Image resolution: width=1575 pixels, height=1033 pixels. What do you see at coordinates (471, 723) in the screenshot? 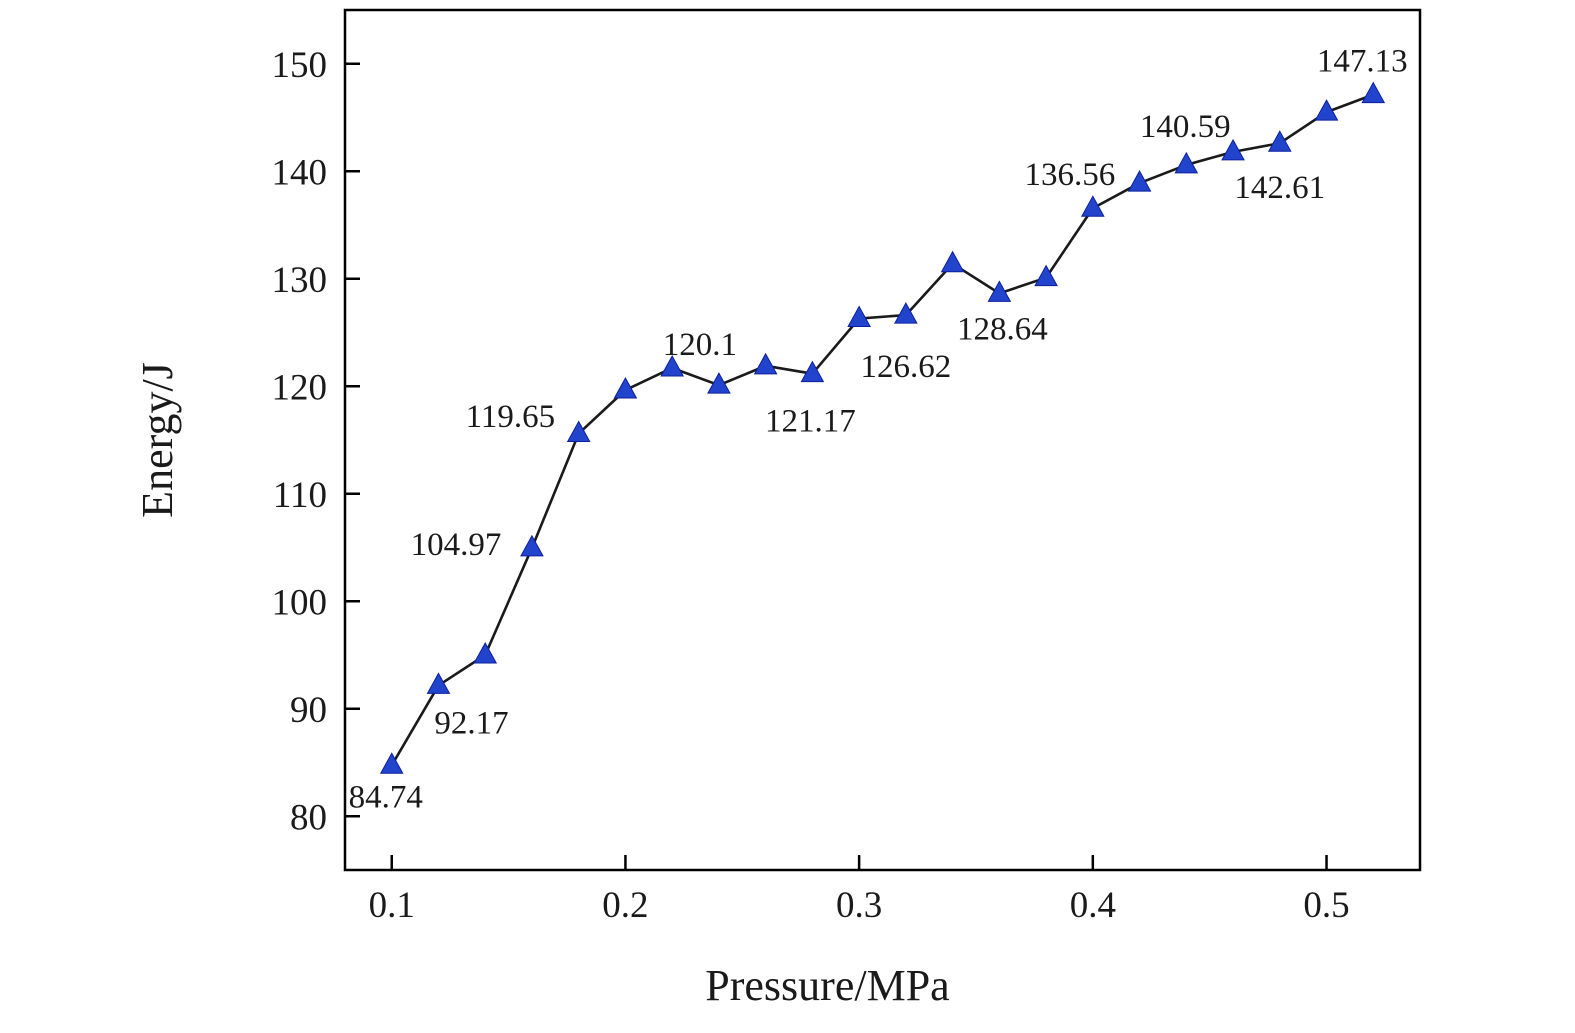
I see `data-point-label: 92.17` at bounding box center [471, 723].